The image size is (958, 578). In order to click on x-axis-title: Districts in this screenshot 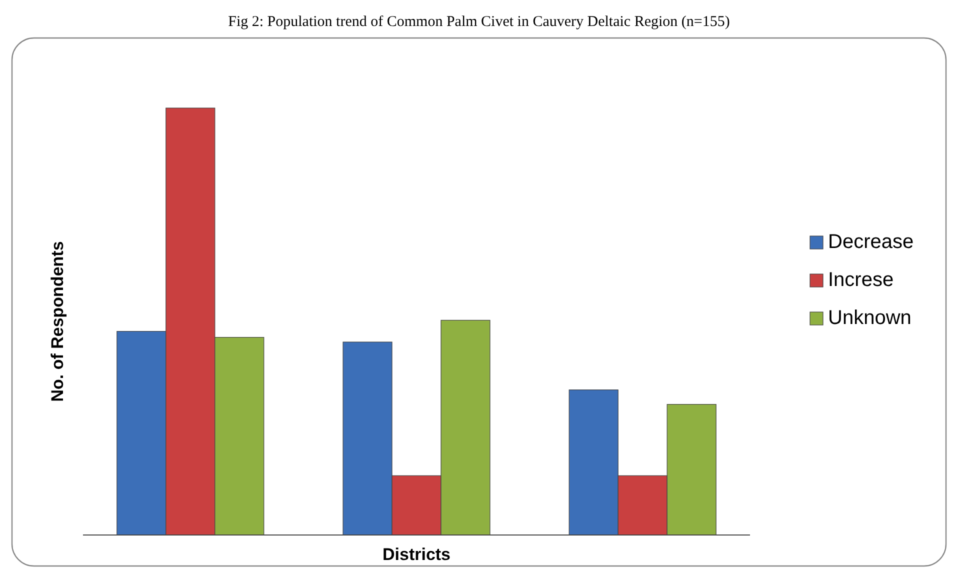, I will do `click(416, 554)`.